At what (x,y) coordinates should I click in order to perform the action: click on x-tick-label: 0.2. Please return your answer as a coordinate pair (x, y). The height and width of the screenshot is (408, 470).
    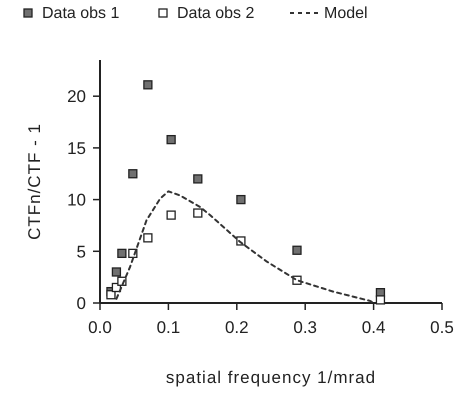
    Looking at the image, I should click on (236, 327).